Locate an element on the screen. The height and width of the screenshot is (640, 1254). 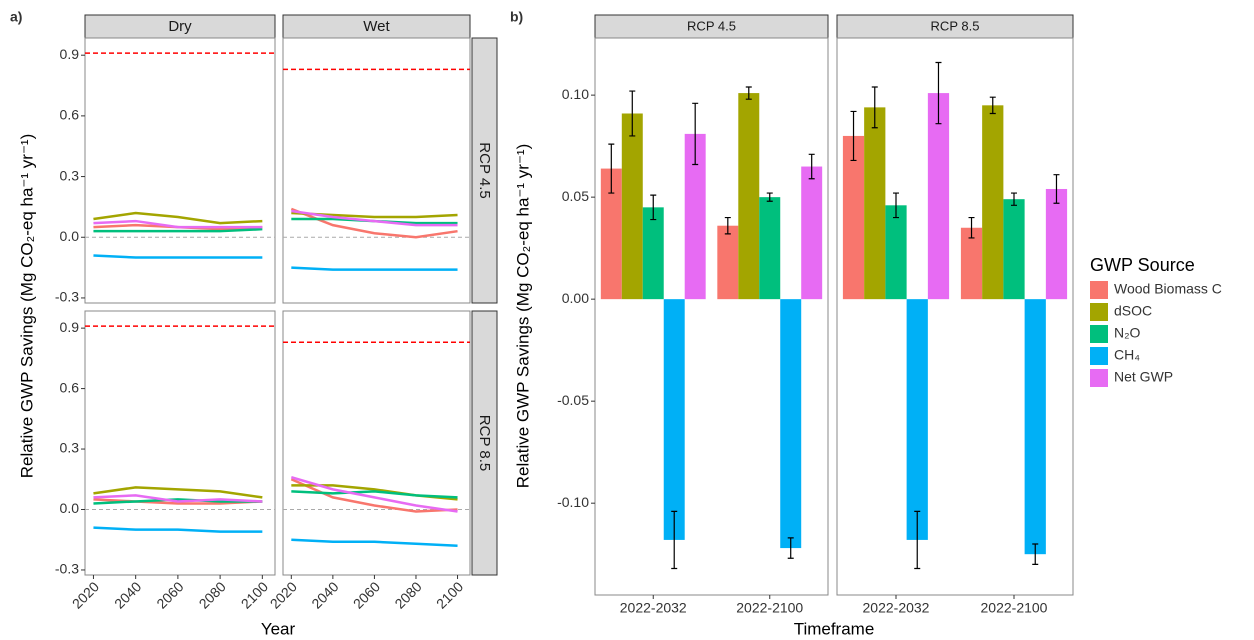
x-axis-title: Timeframe is located at coordinates (834, 628).